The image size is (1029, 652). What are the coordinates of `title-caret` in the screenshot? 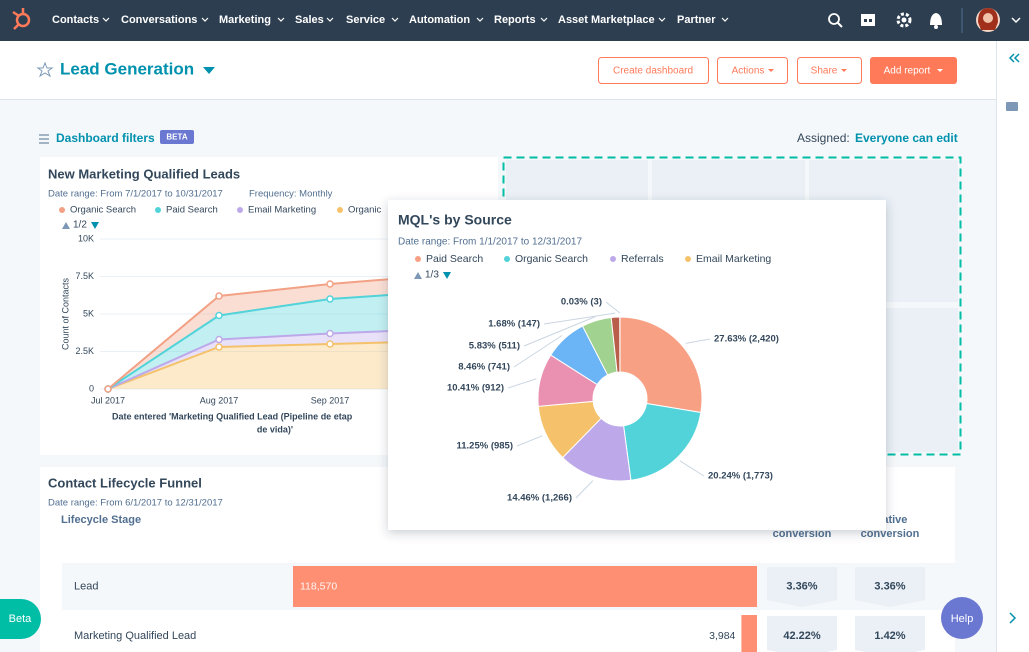 It's located at (209, 70).